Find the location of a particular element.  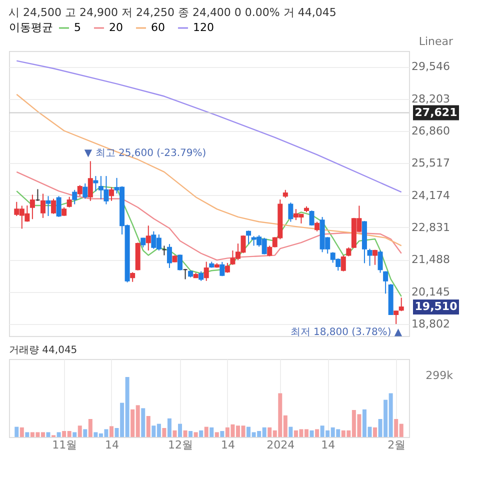

line-series is located at coordinates (209, 216).